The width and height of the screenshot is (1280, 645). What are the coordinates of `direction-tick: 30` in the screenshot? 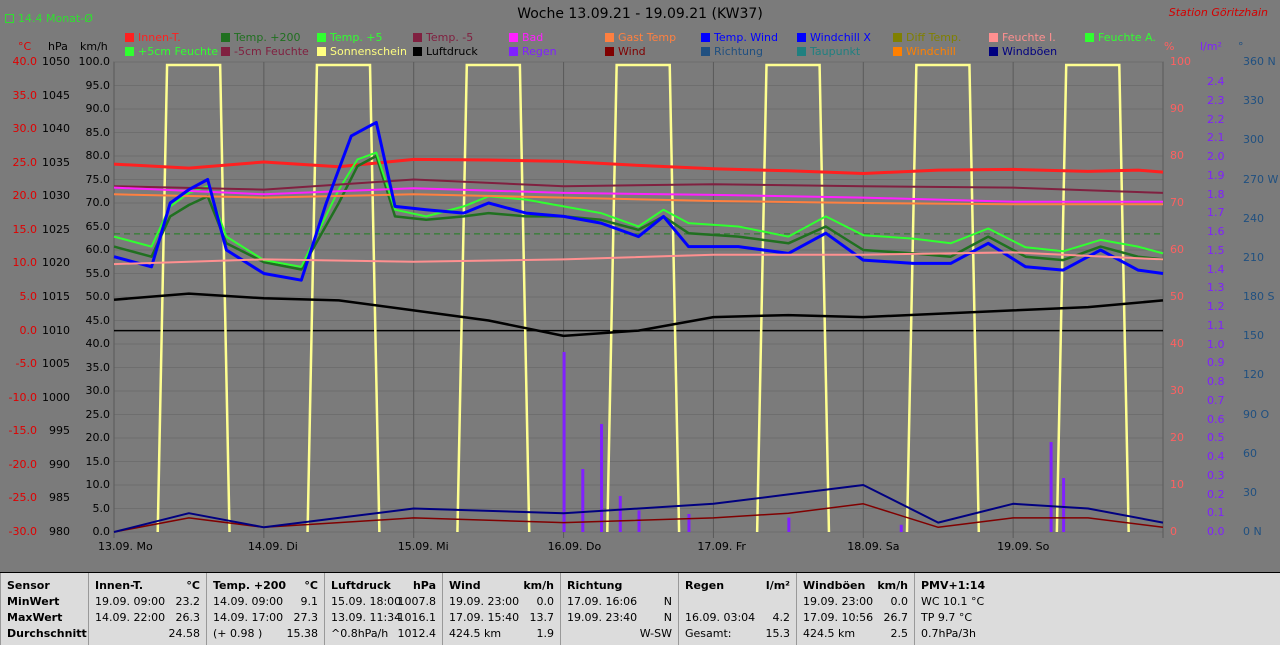 It's located at (1250, 492).